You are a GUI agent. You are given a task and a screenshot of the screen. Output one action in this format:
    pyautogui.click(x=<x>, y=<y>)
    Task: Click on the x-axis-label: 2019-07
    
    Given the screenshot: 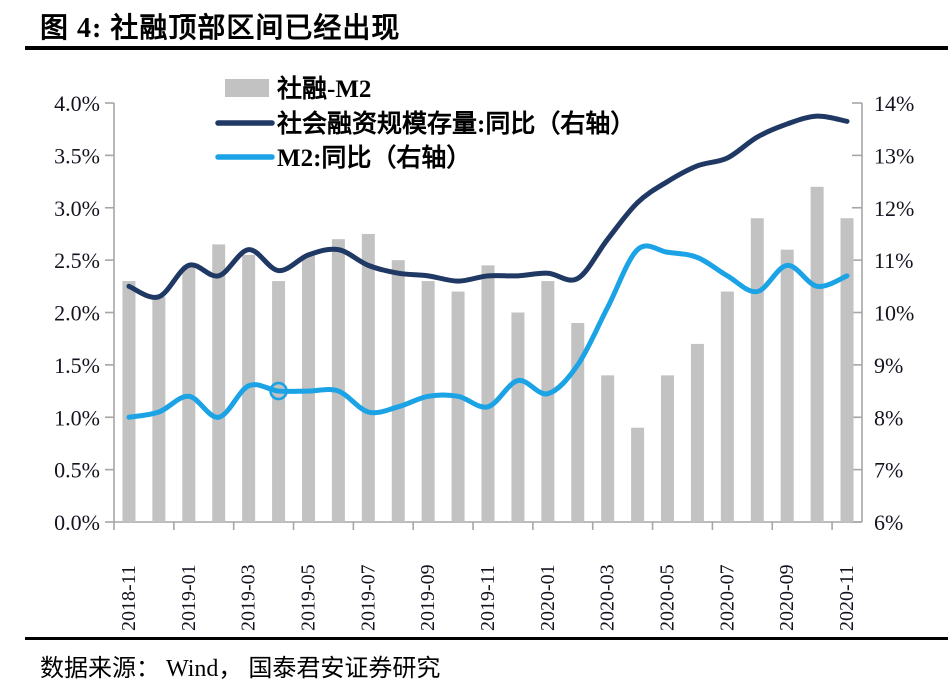 What is the action you would take?
    pyautogui.click(x=368, y=597)
    